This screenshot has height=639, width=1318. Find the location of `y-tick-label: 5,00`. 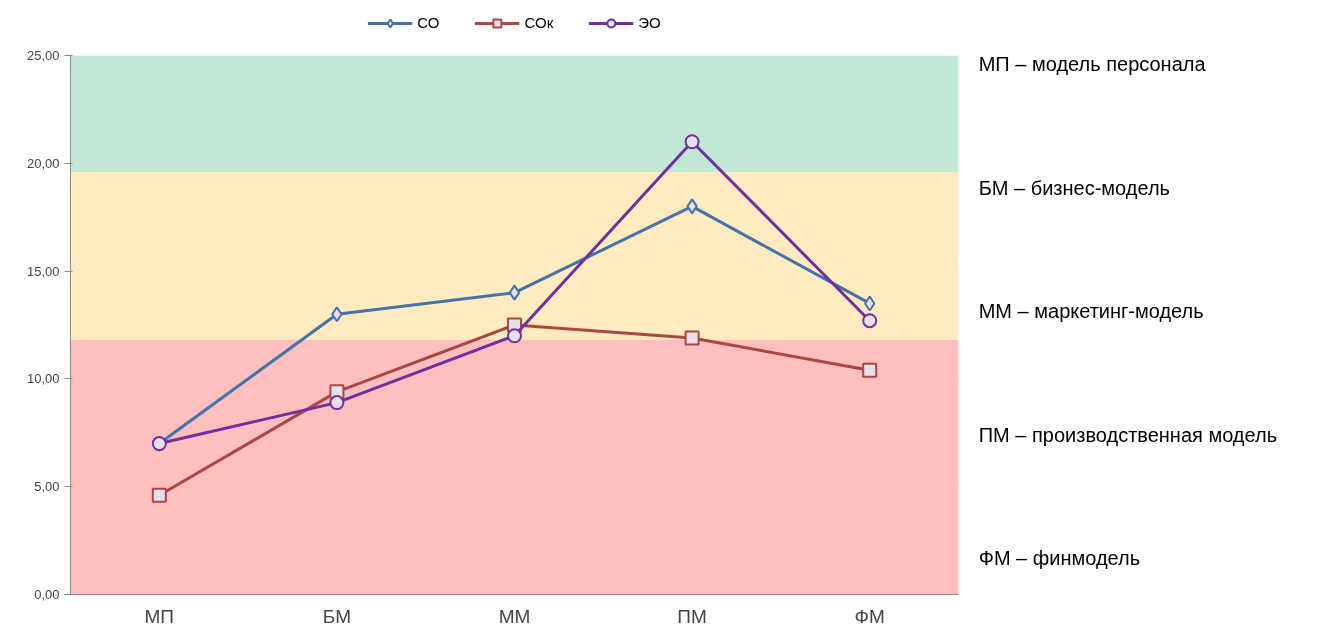

y-tick-label: 5,00 is located at coordinates (47, 487).